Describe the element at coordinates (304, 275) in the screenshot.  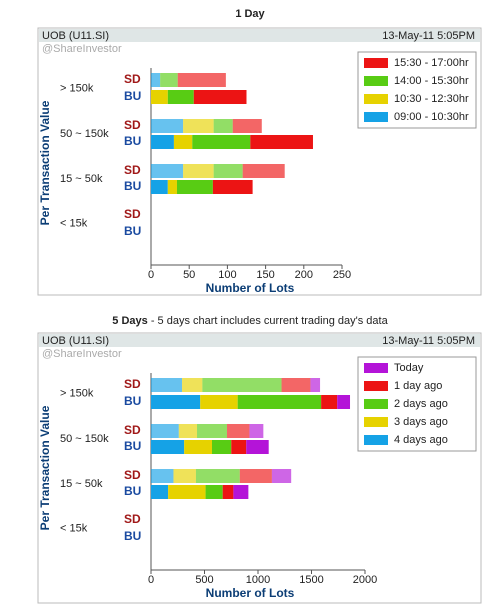
I see `x-tick-label: 200` at that location.